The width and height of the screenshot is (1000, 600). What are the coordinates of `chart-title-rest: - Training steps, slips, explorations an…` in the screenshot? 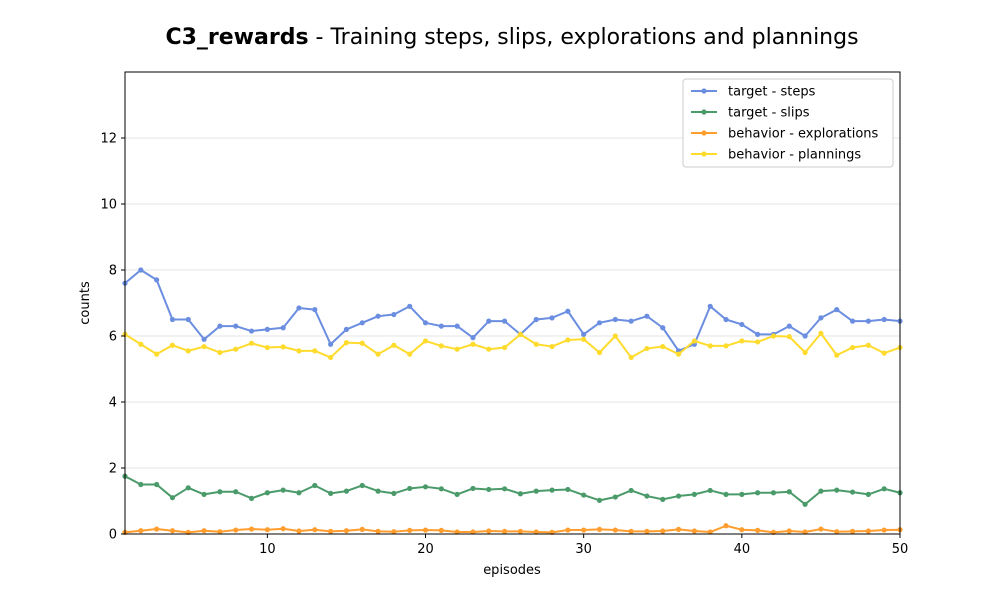 It's located at (584, 37).